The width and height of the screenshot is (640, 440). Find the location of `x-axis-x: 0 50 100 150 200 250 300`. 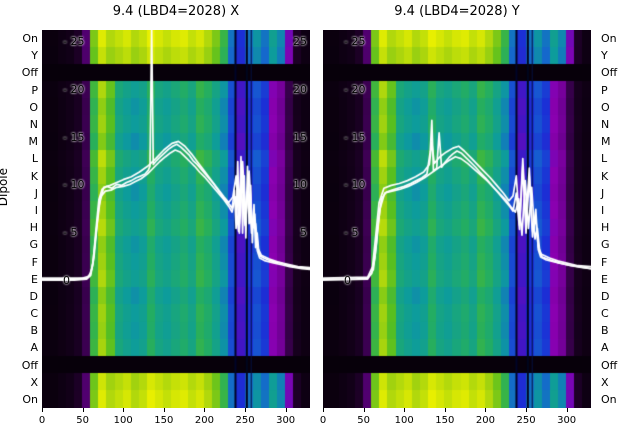

x-axis-x: 0 50 100 150 200 250 300 is located at coordinates (174, 422).